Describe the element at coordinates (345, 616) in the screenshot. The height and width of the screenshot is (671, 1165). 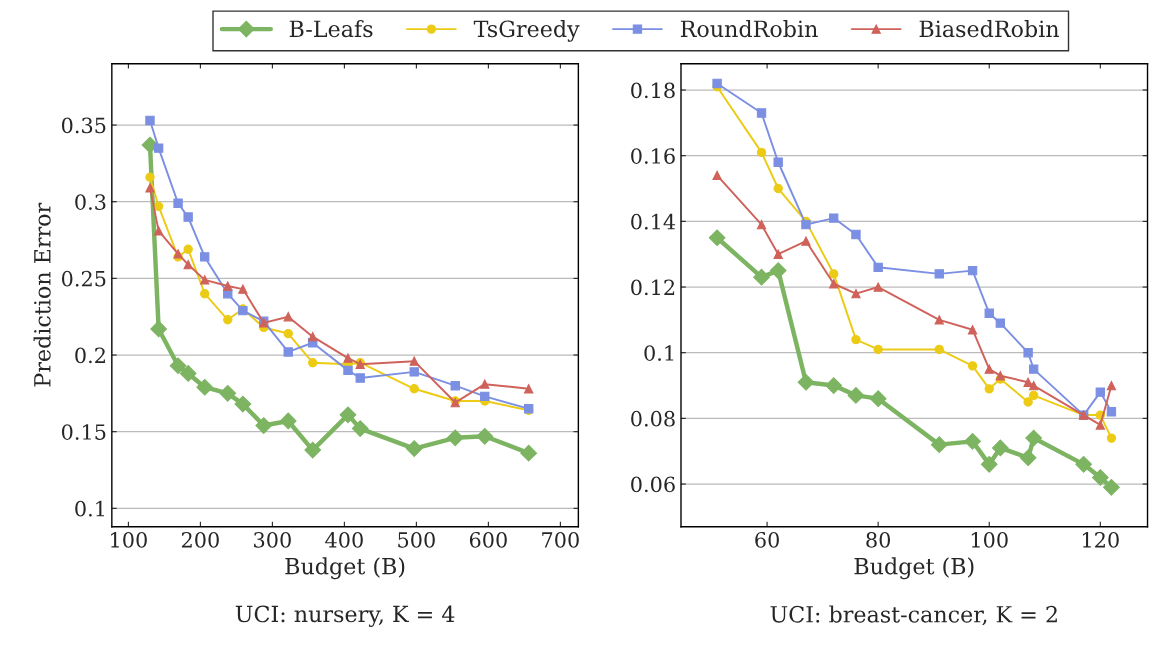
I see `text: UCI: nursery, K = 4` at that location.